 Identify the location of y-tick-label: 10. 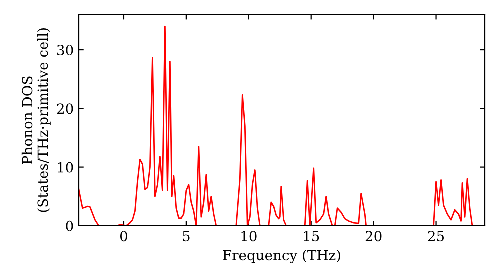
(66, 167).